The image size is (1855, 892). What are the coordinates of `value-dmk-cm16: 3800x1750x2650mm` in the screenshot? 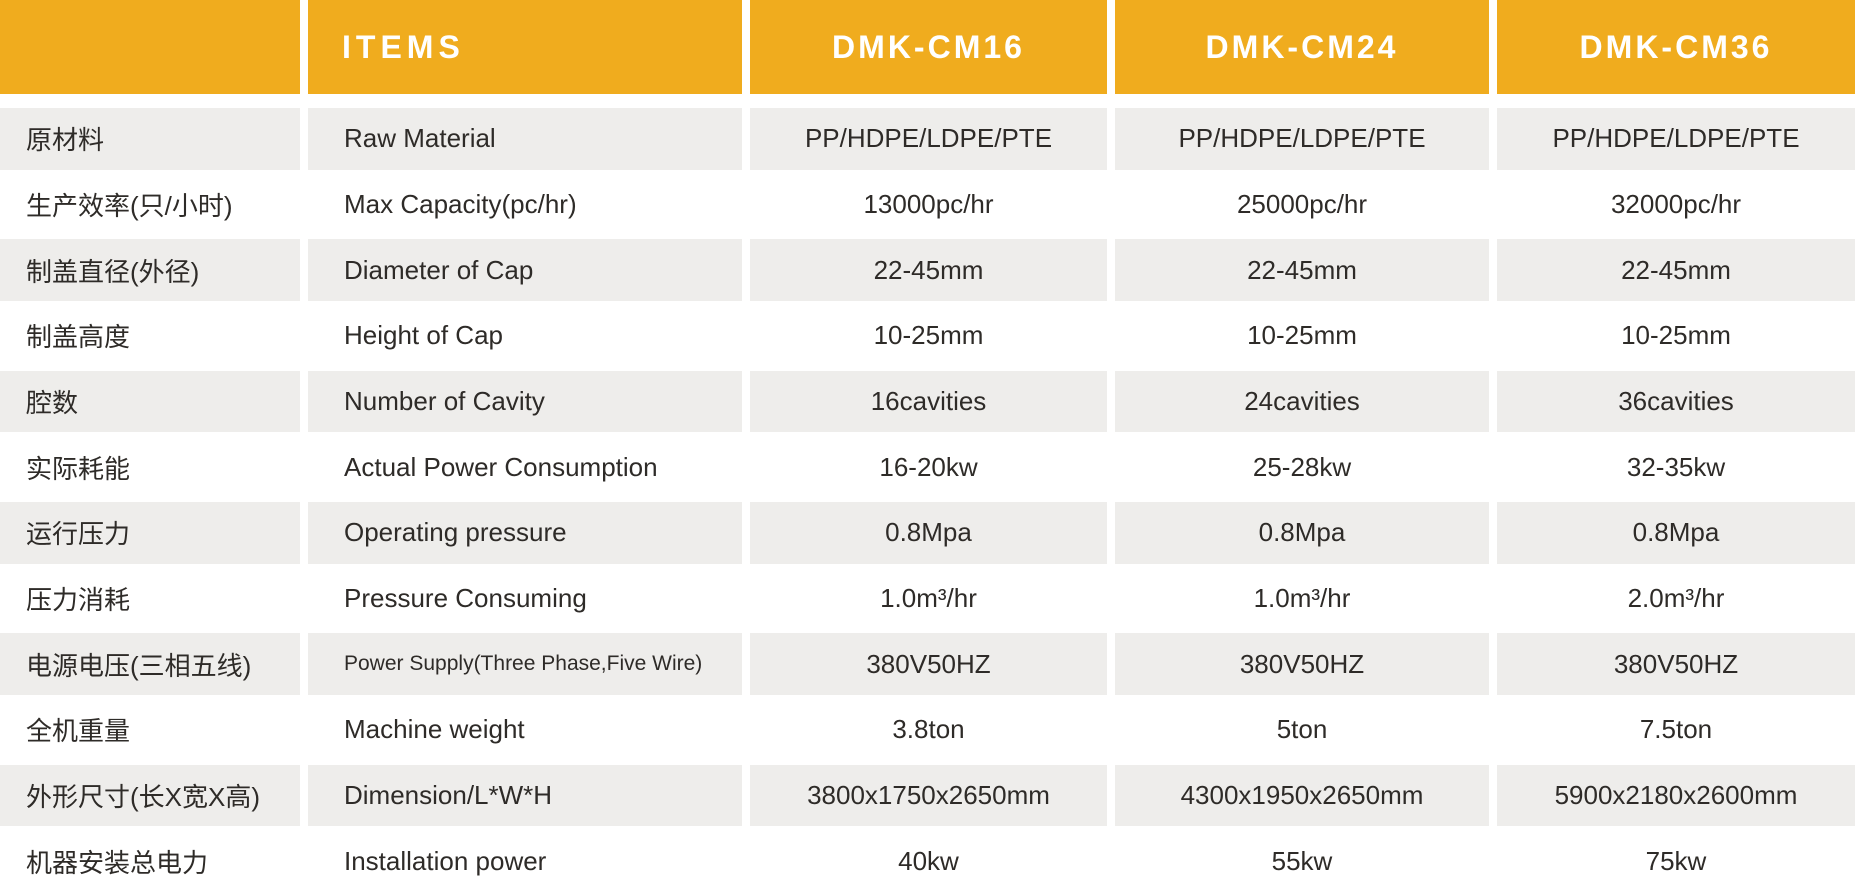 It's located at (928, 795).